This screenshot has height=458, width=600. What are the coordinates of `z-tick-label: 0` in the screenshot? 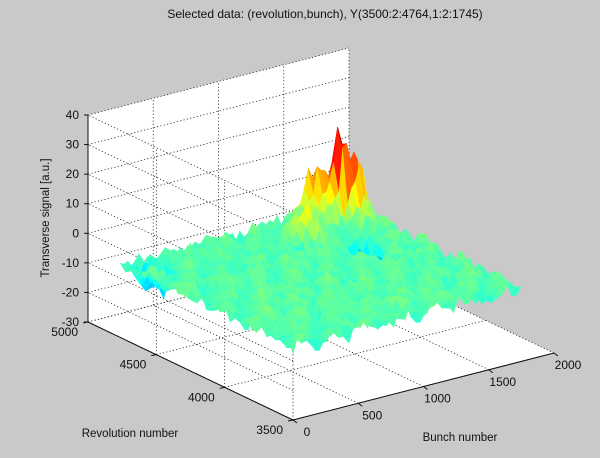 It's located at (75, 233).